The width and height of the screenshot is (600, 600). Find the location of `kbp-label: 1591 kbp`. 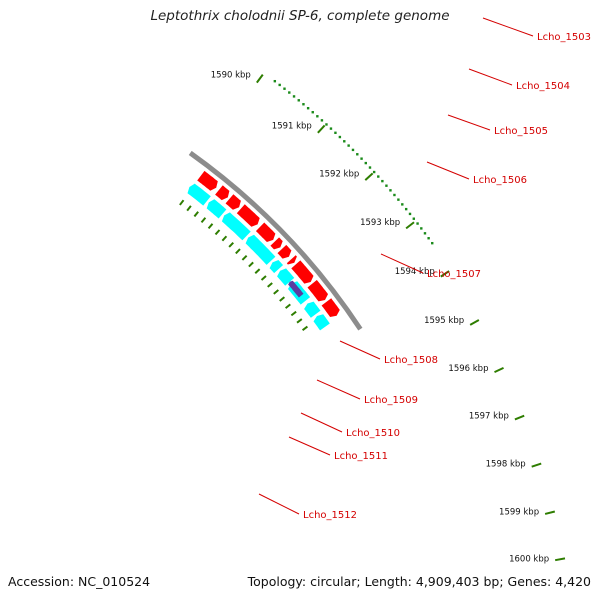

kbp-label: 1591 kbp is located at coordinates (292, 126).